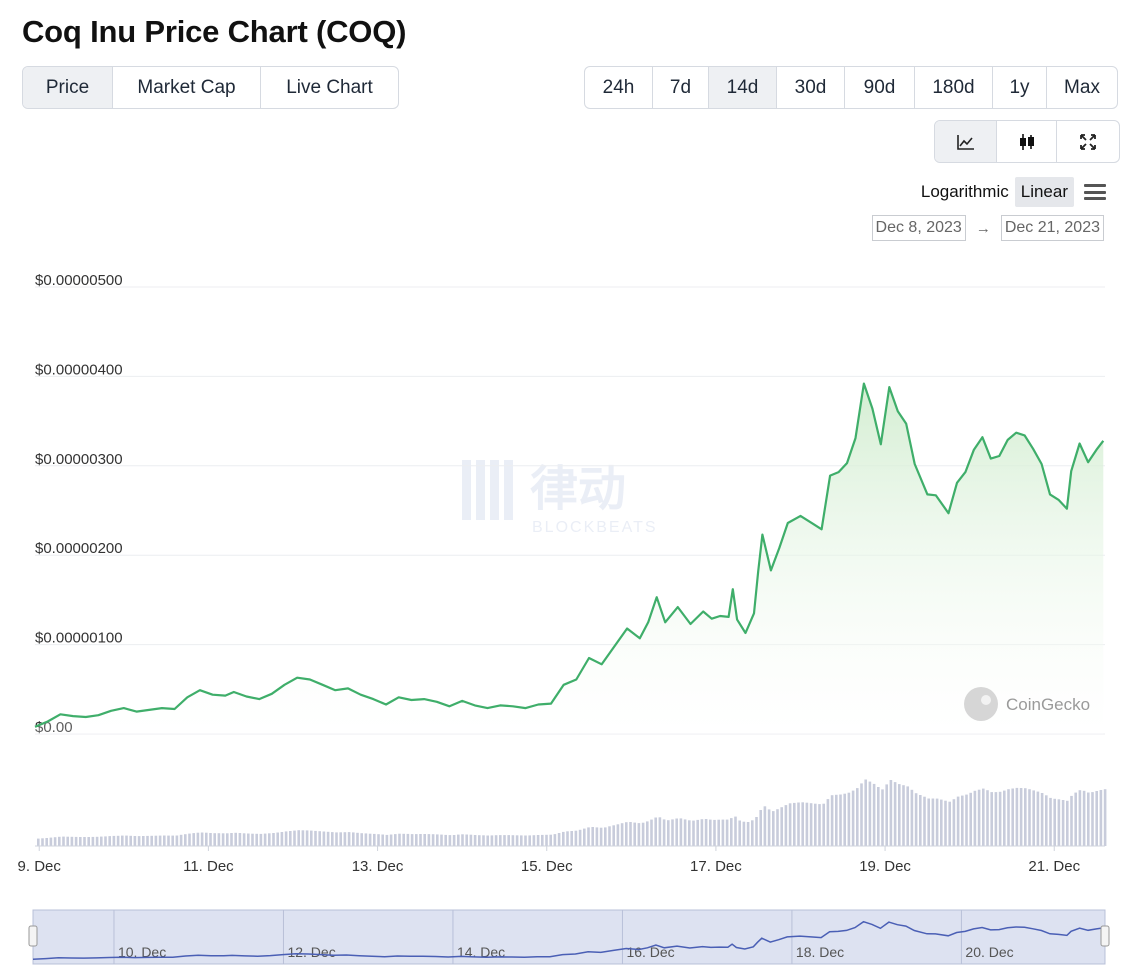 The width and height of the screenshot is (1134, 974). What do you see at coordinates (681, 87) in the screenshot?
I see `range-7d-button: 7d` at bounding box center [681, 87].